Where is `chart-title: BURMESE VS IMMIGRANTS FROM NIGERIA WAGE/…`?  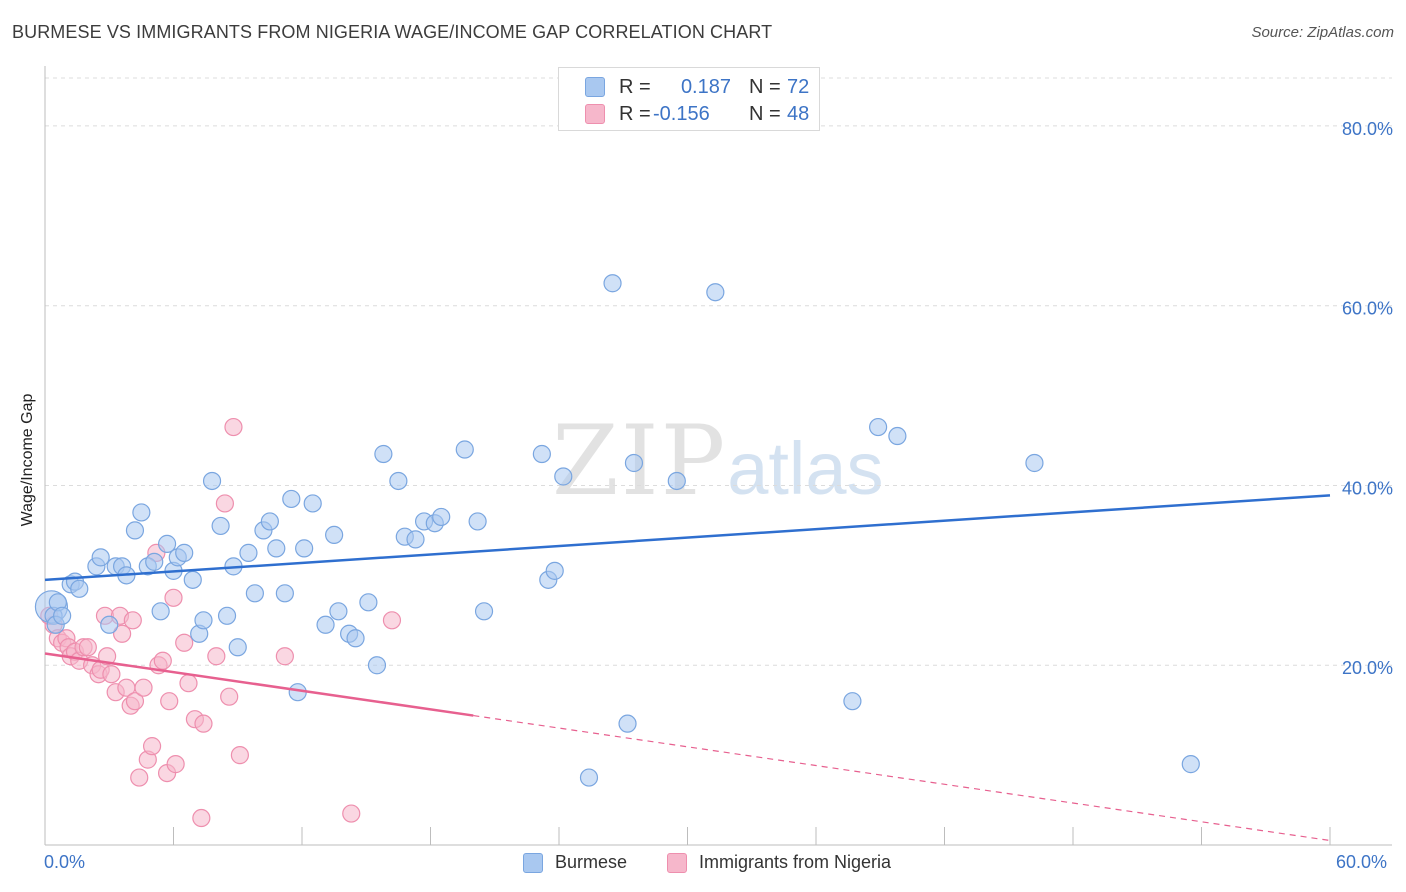
chart-title: BURMESE VS IMMIGRANTS FROM NIGERIA WAGE/… is located at coordinates (392, 32).